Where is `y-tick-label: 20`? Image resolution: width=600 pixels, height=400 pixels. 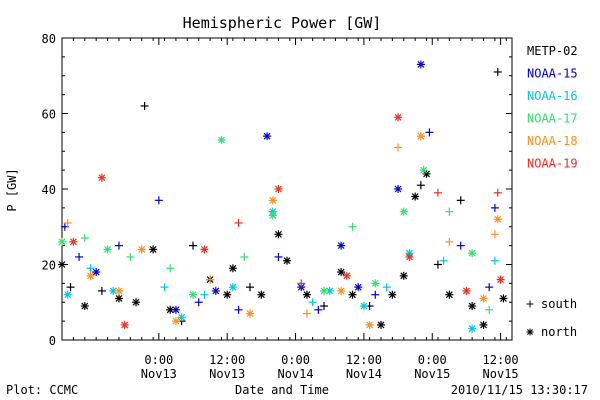
y-tick-label: 20 is located at coordinates (49, 266).